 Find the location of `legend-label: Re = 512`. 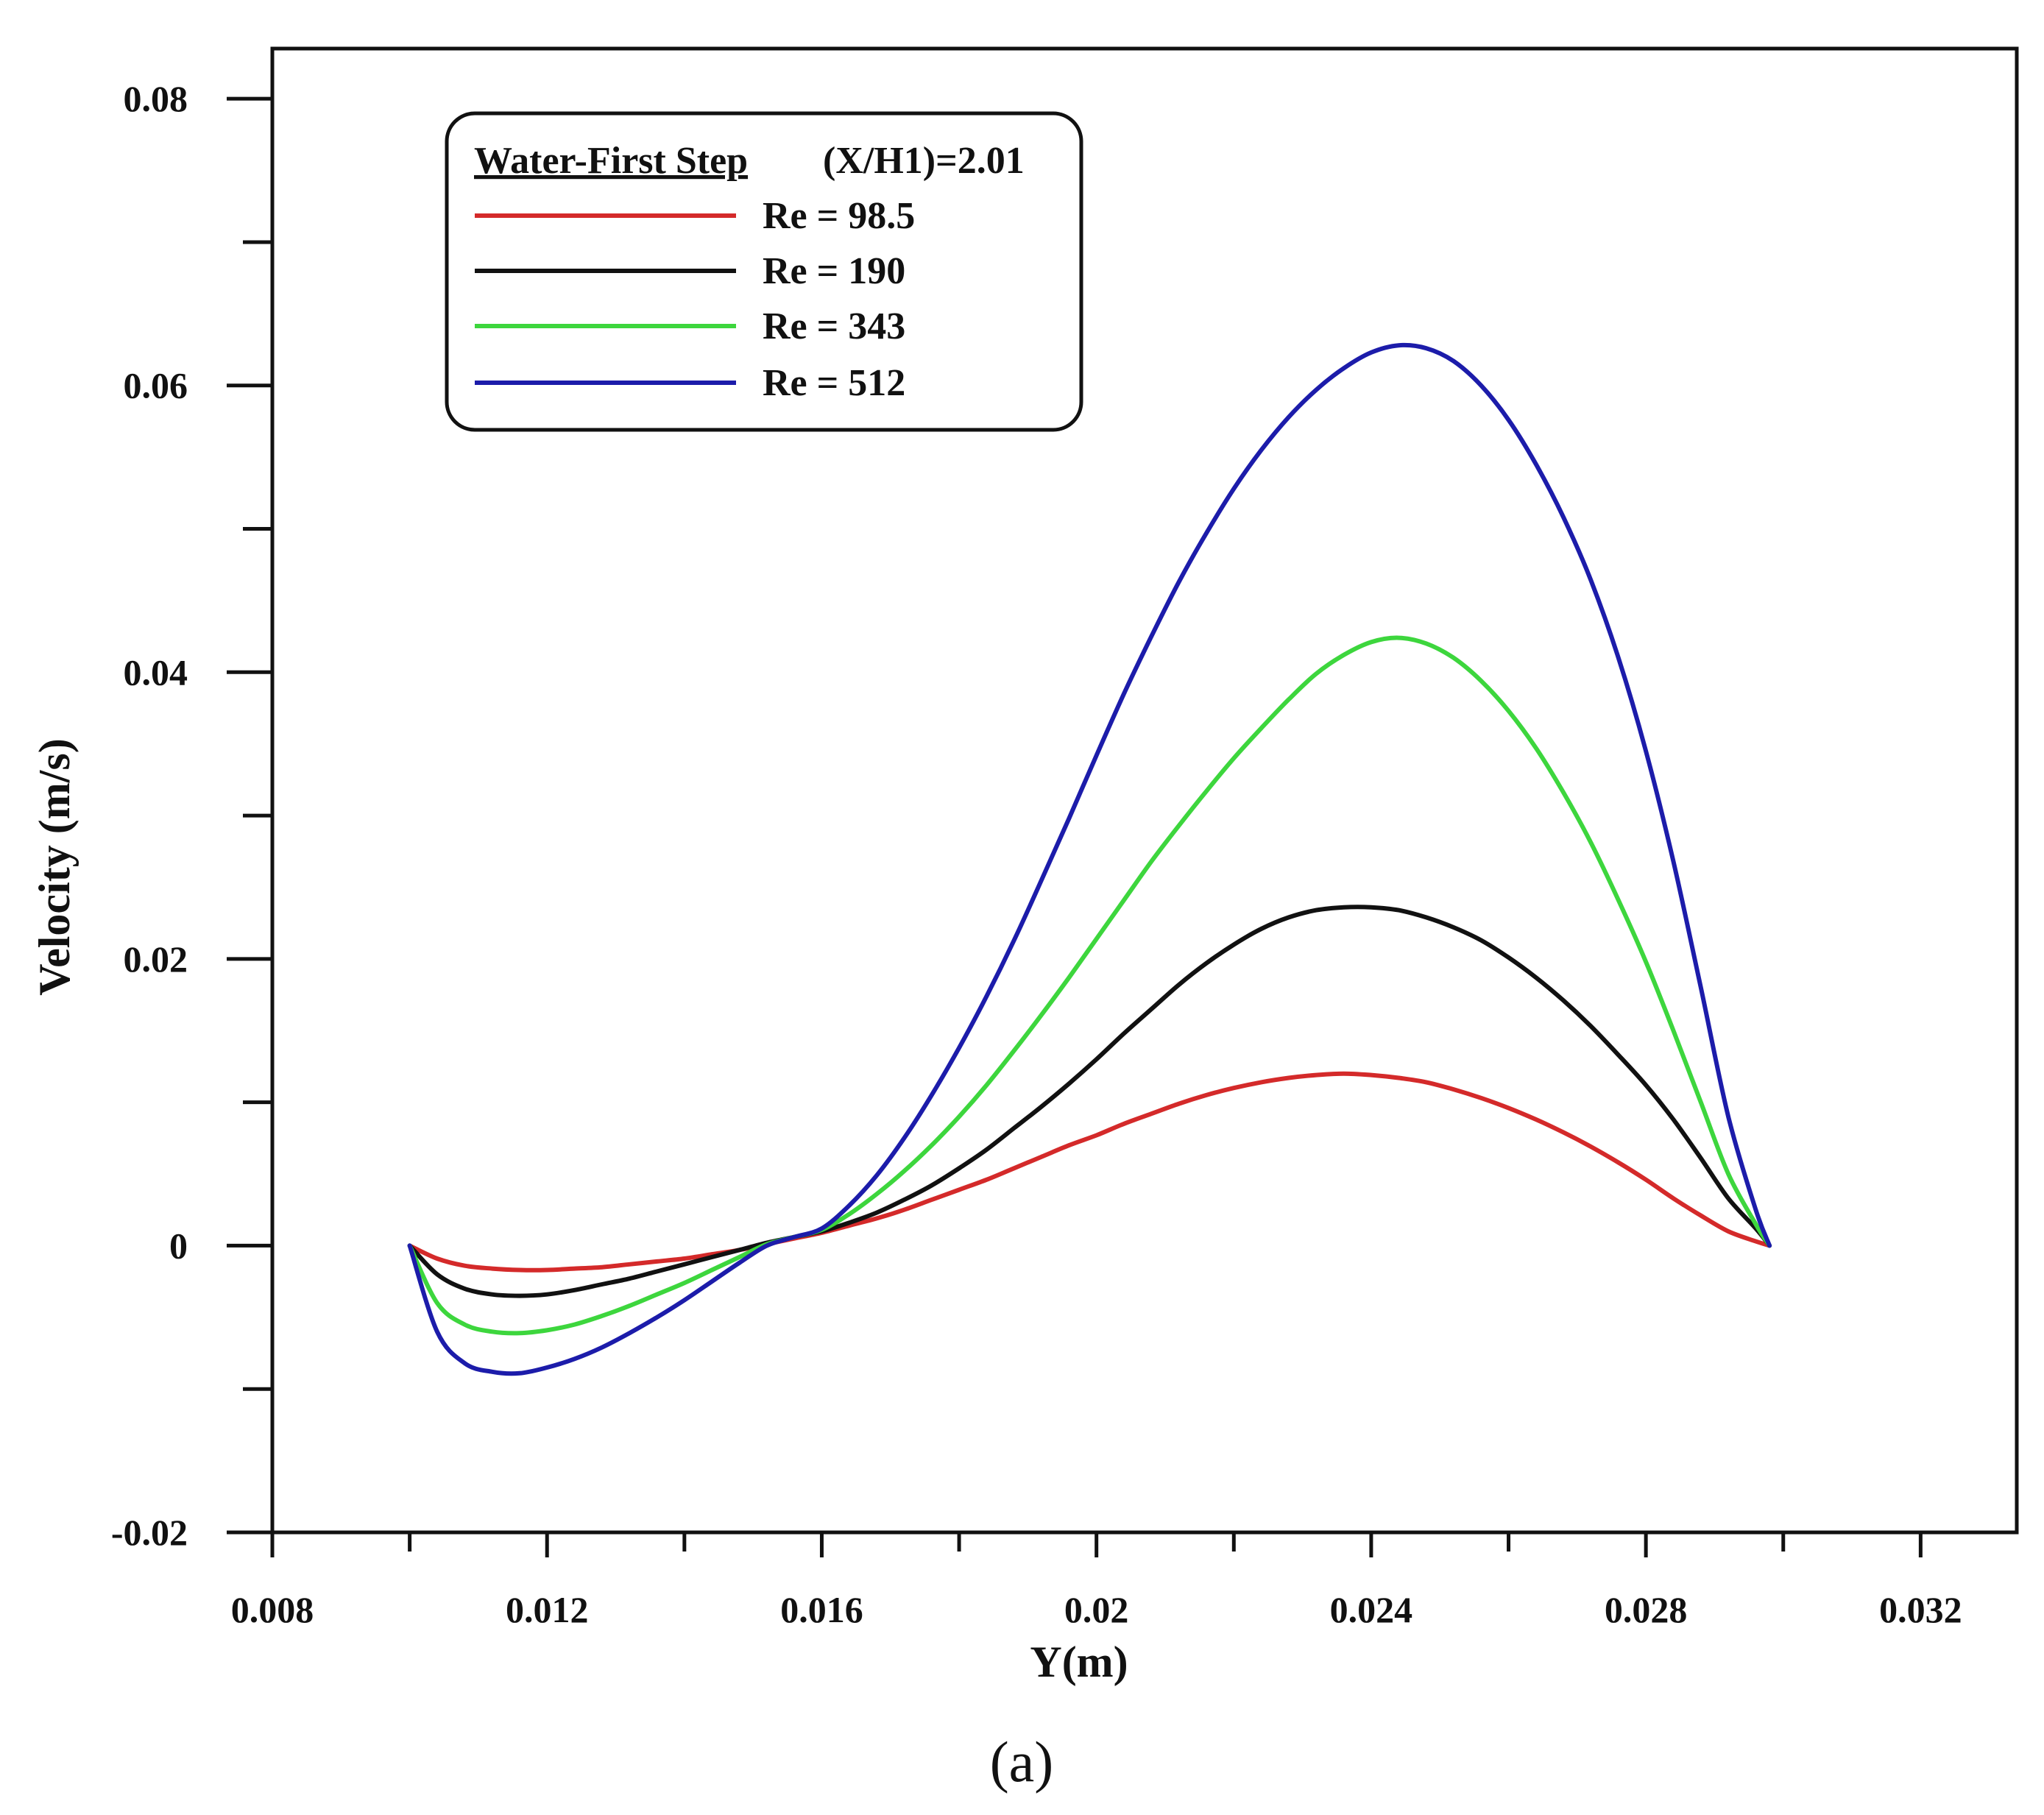

legend-label: Re = 512 is located at coordinates (834, 383).